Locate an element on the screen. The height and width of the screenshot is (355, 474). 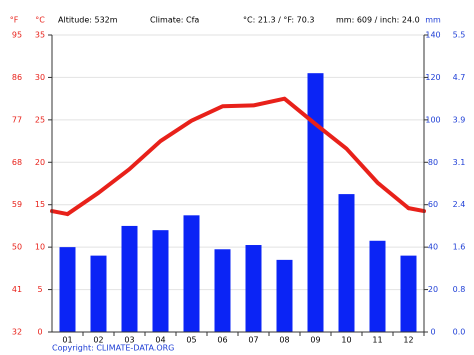
c-tick-label: 30 is located at coordinates (40, 77).